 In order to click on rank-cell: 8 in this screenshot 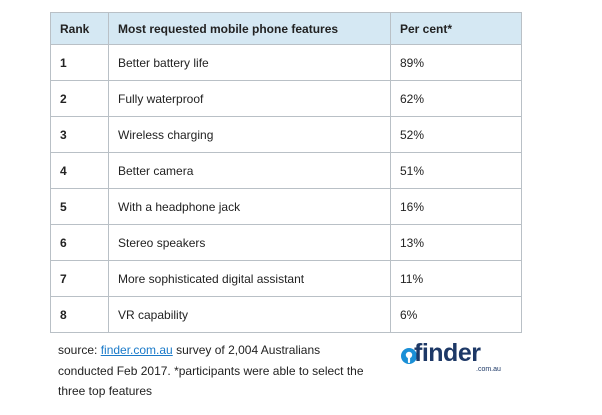, I will do `click(79, 314)`.